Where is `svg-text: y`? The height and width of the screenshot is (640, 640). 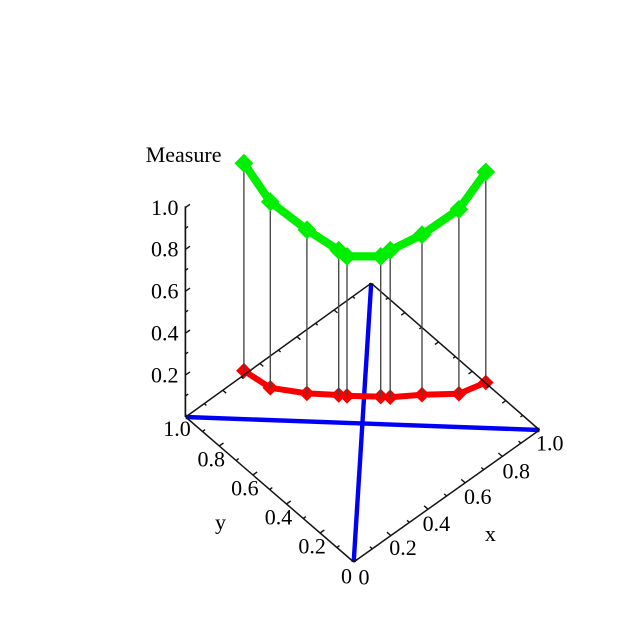 svg-text: y is located at coordinates (220, 522).